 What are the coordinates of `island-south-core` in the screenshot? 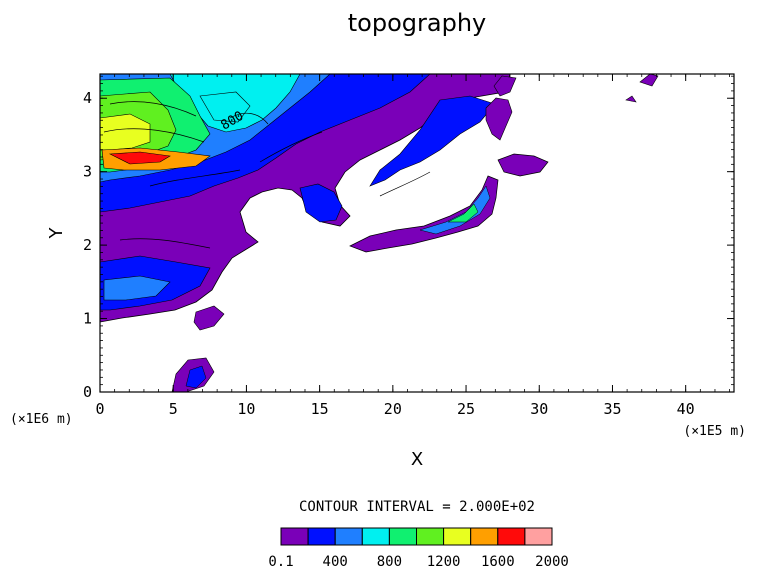 It's located at (196, 377).